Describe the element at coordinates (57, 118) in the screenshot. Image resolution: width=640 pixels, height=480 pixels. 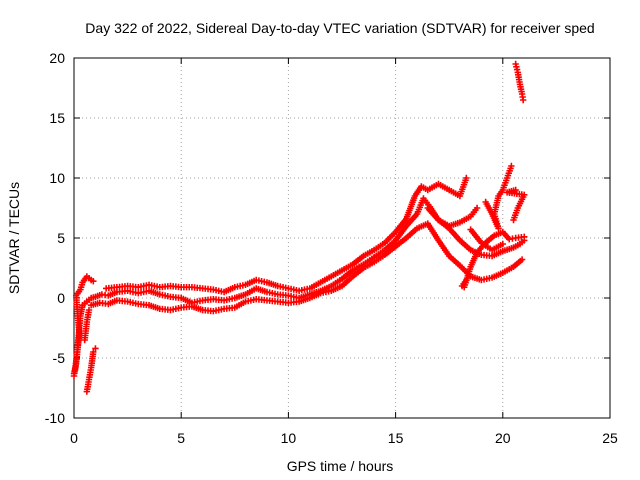
I see `y-tick-label: 15` at that location.